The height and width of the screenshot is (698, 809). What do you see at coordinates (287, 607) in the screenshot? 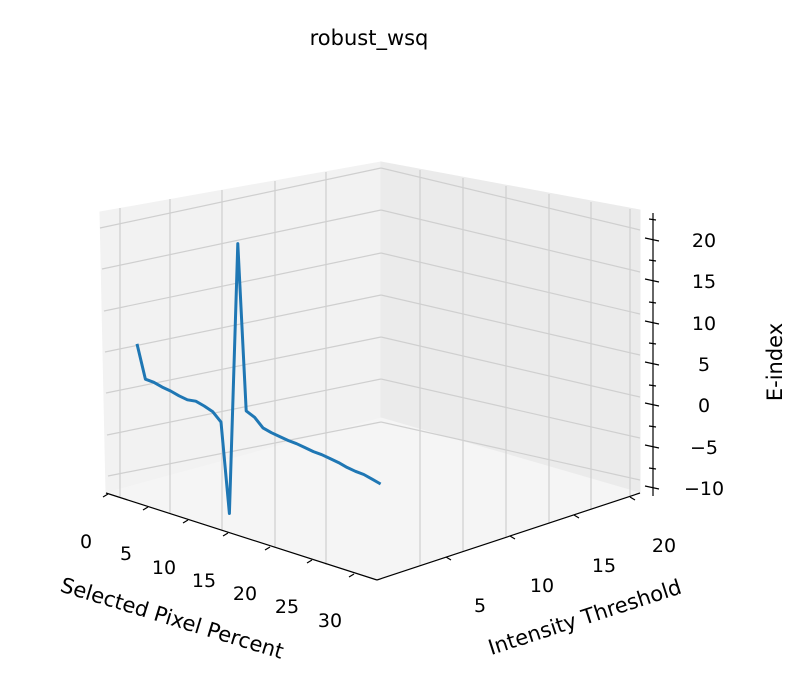
I see `x-tick-label: 25` at bounding box center [287, 607].